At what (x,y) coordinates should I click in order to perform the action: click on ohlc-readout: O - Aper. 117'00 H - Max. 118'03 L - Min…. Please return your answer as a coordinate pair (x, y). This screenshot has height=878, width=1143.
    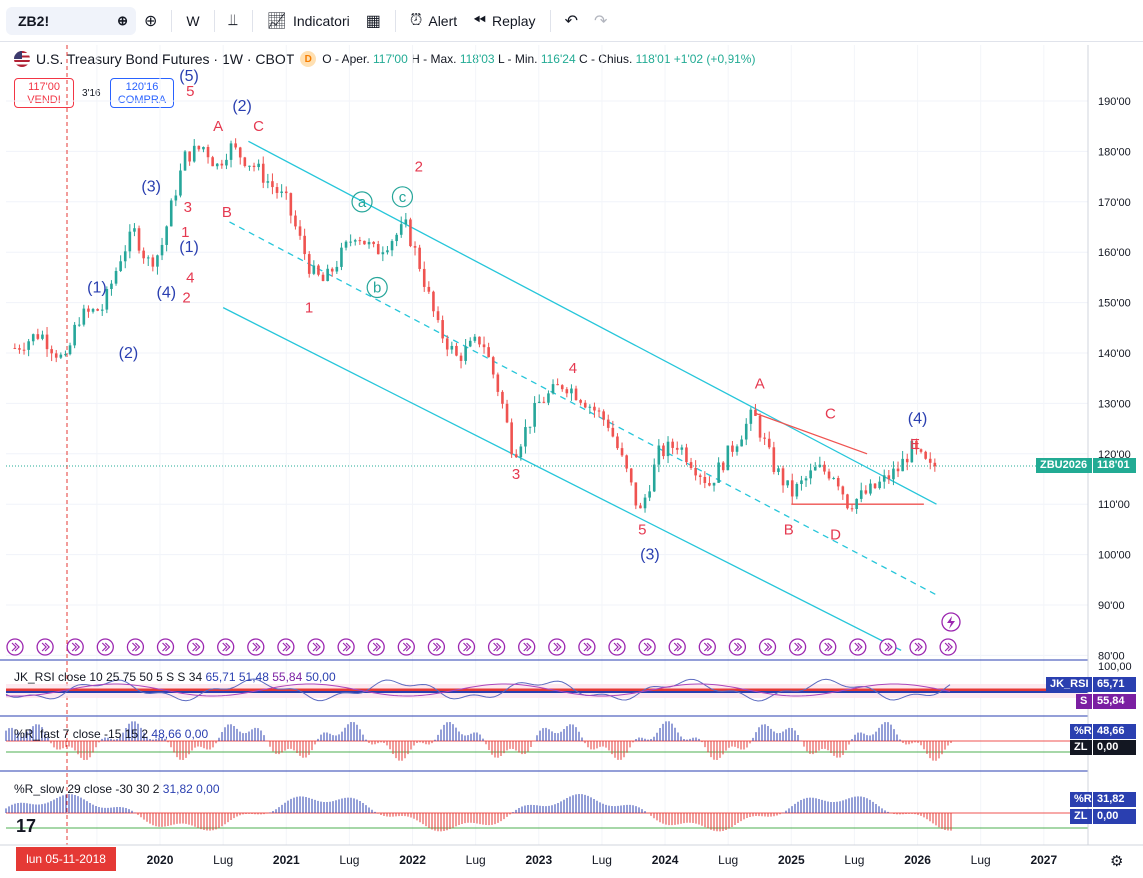
    Looking at the image, I should click on (538, 59).